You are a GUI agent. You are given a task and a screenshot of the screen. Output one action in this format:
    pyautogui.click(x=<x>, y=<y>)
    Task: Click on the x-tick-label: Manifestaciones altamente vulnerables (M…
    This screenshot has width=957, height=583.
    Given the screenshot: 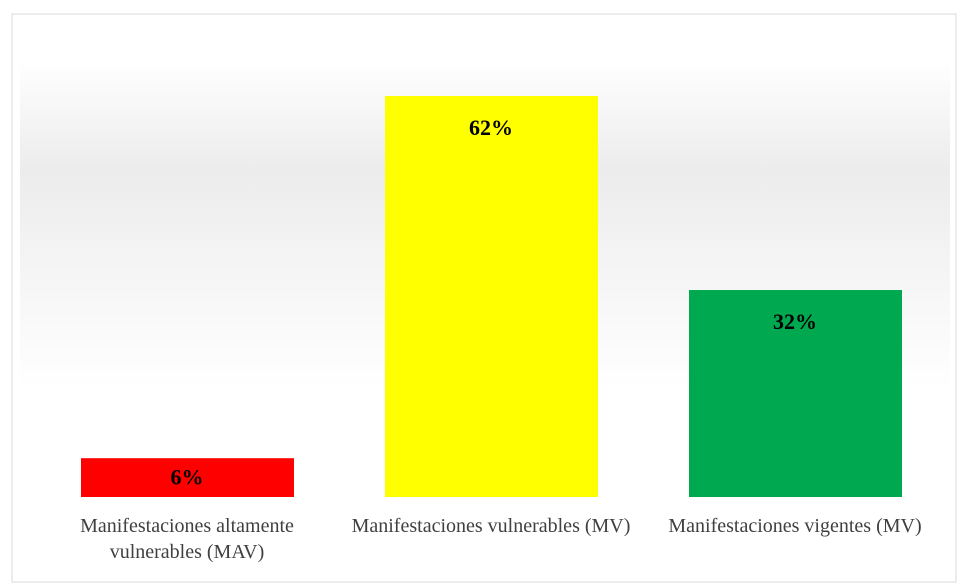 What is the action you would take?
    pyautogui.click(x=187, y=539)
    